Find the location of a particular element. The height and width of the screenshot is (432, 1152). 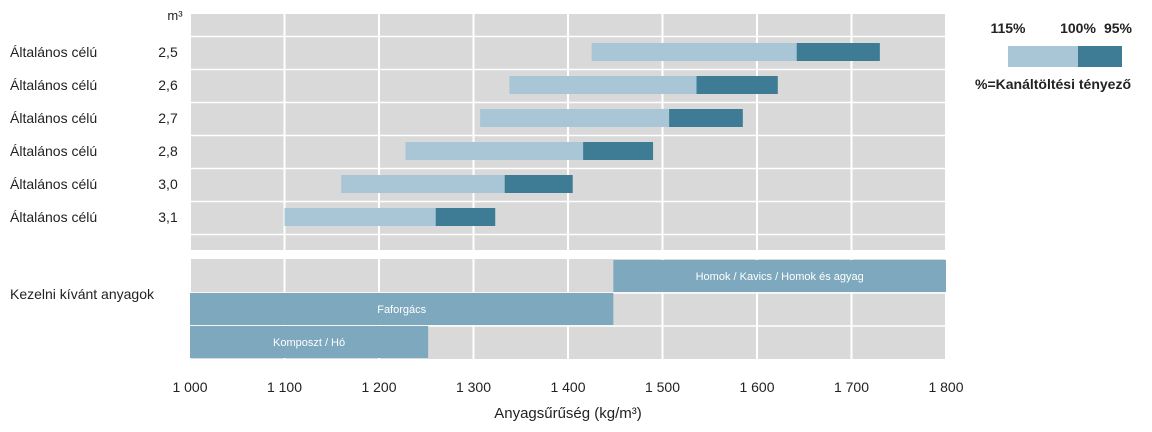

bucket-volume: 2,7 is located at coordinates (168, 118).